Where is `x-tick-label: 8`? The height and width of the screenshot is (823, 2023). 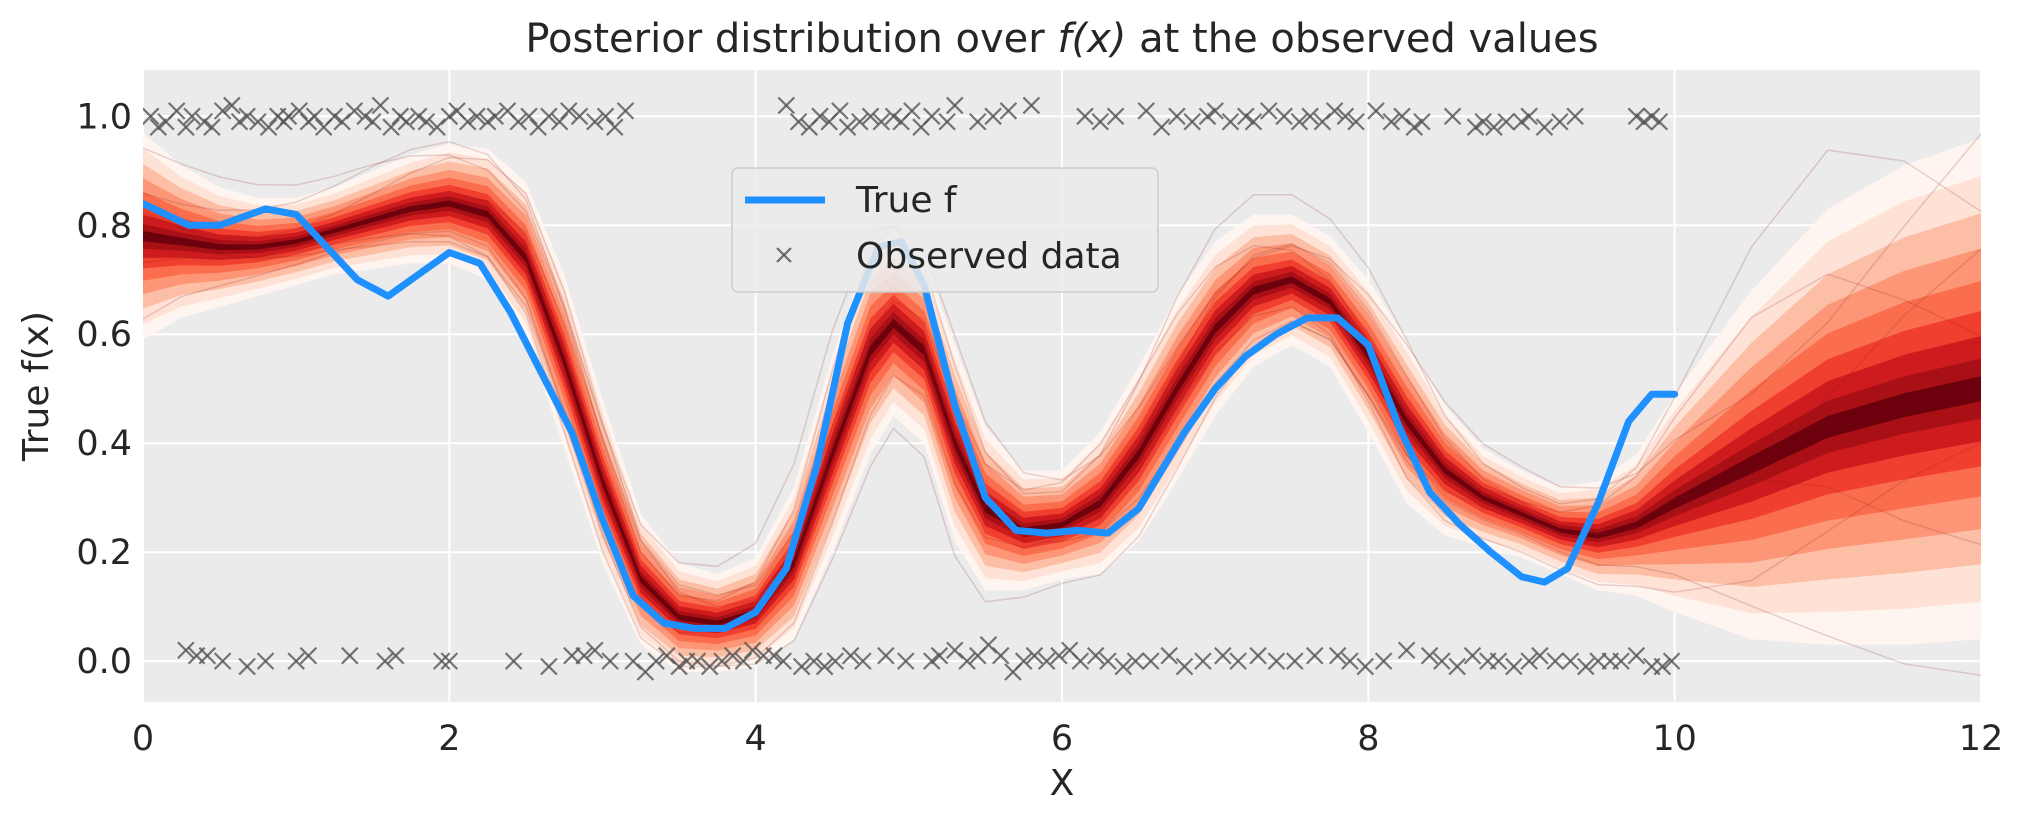 x-tick-label: 8 is located at coordinates (1368, 739).